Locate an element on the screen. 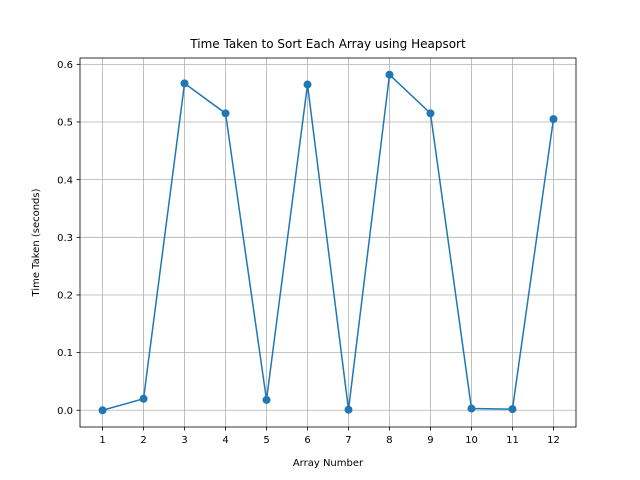  y-tick-label: 0.2 is located at coordinates (65, 296).